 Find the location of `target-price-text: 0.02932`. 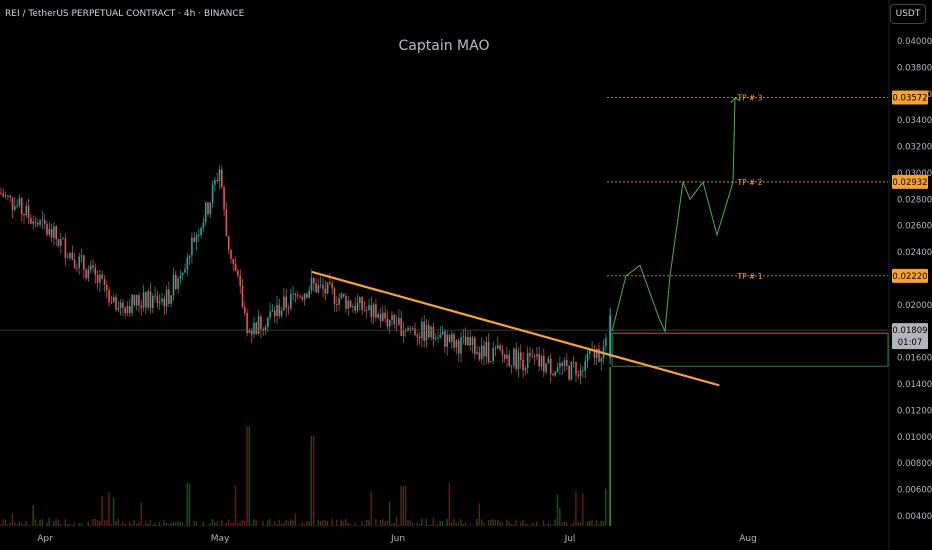

target-price-text: 0.02932 is located at coordinates (909, 183).